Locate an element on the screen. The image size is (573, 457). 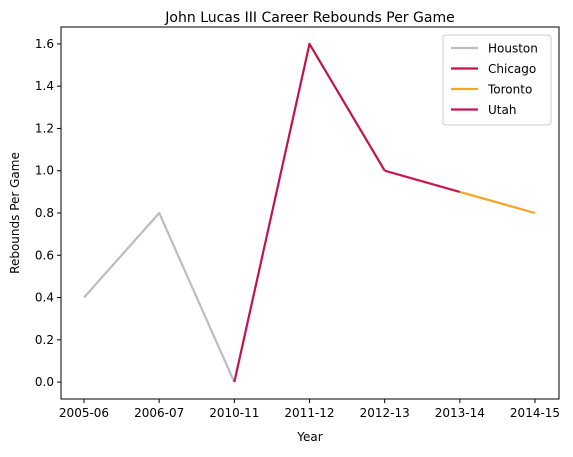
x-tick-label: 2012-13 is located at coordinates (385, 413).